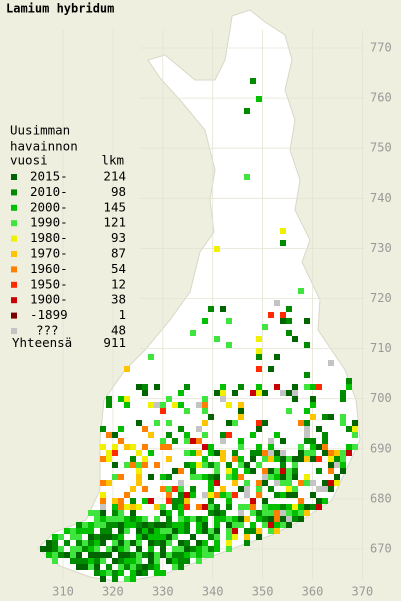 Image resolution: width=401 pixels, height=601 pixels. I want to click on legend-label: 2015-, so click(49, 176).